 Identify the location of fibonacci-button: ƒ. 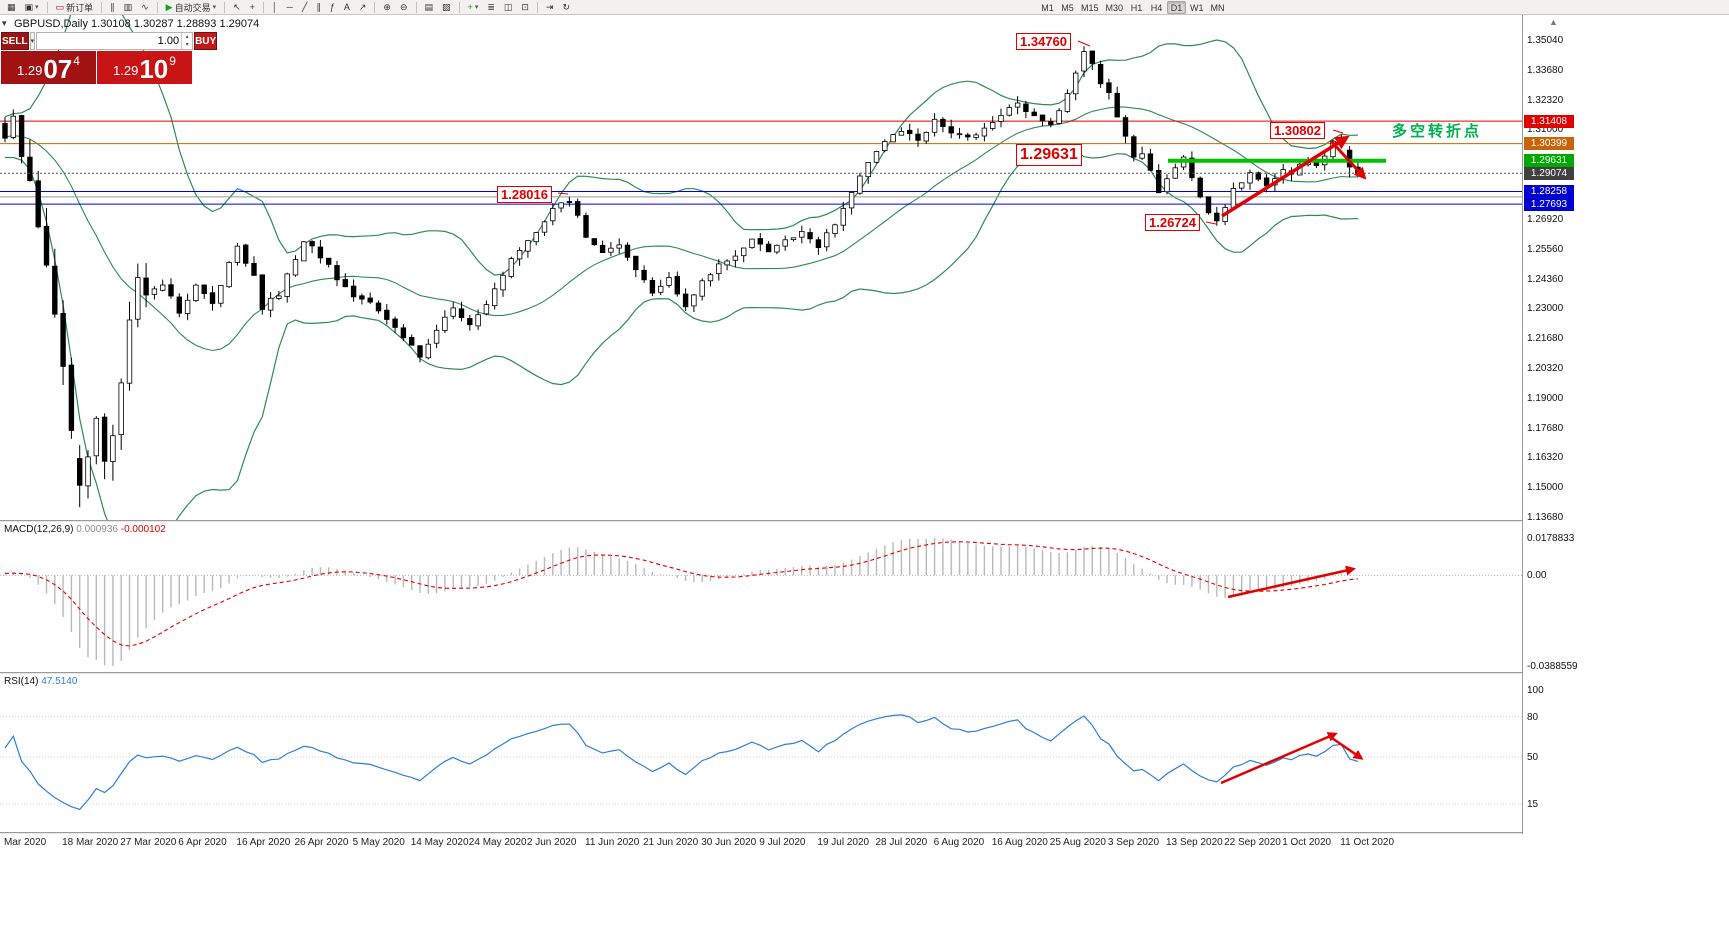
(332, 7).